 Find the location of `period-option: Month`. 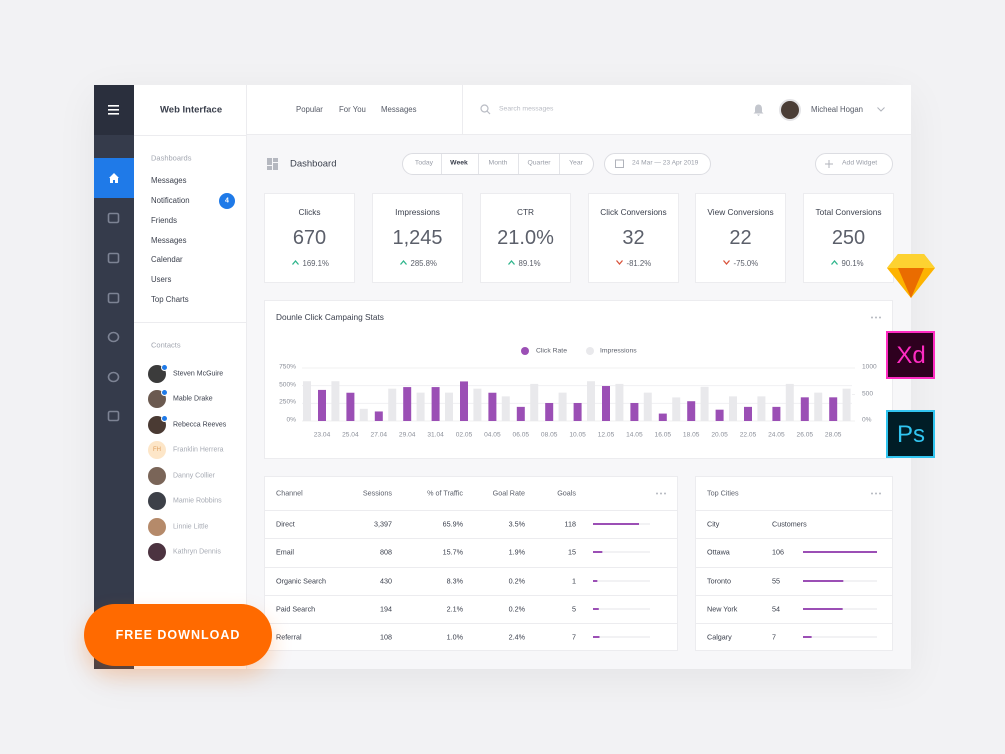

period-option: Month is located at coordinates (498, 163).